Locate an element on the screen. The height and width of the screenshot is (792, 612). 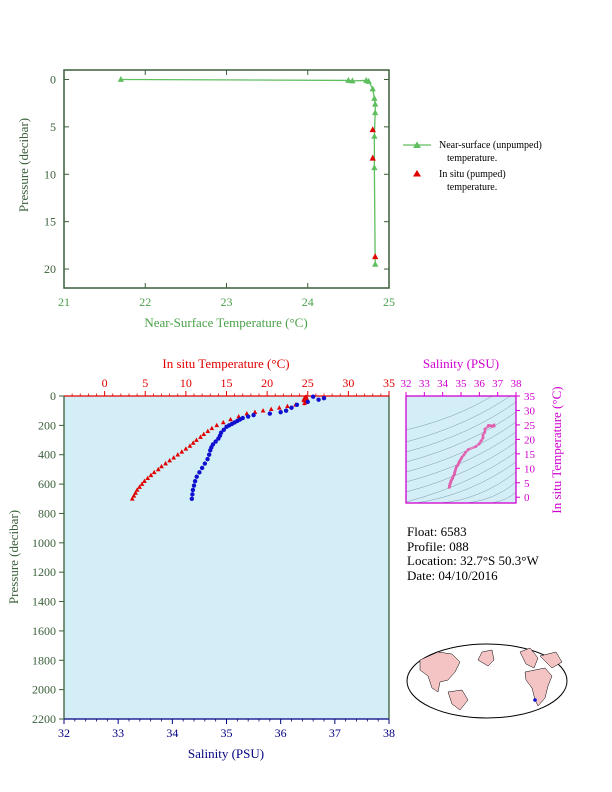
near-surface-x-label: Near-Surface Temperature (°C) is located at coordinates (225, 322).